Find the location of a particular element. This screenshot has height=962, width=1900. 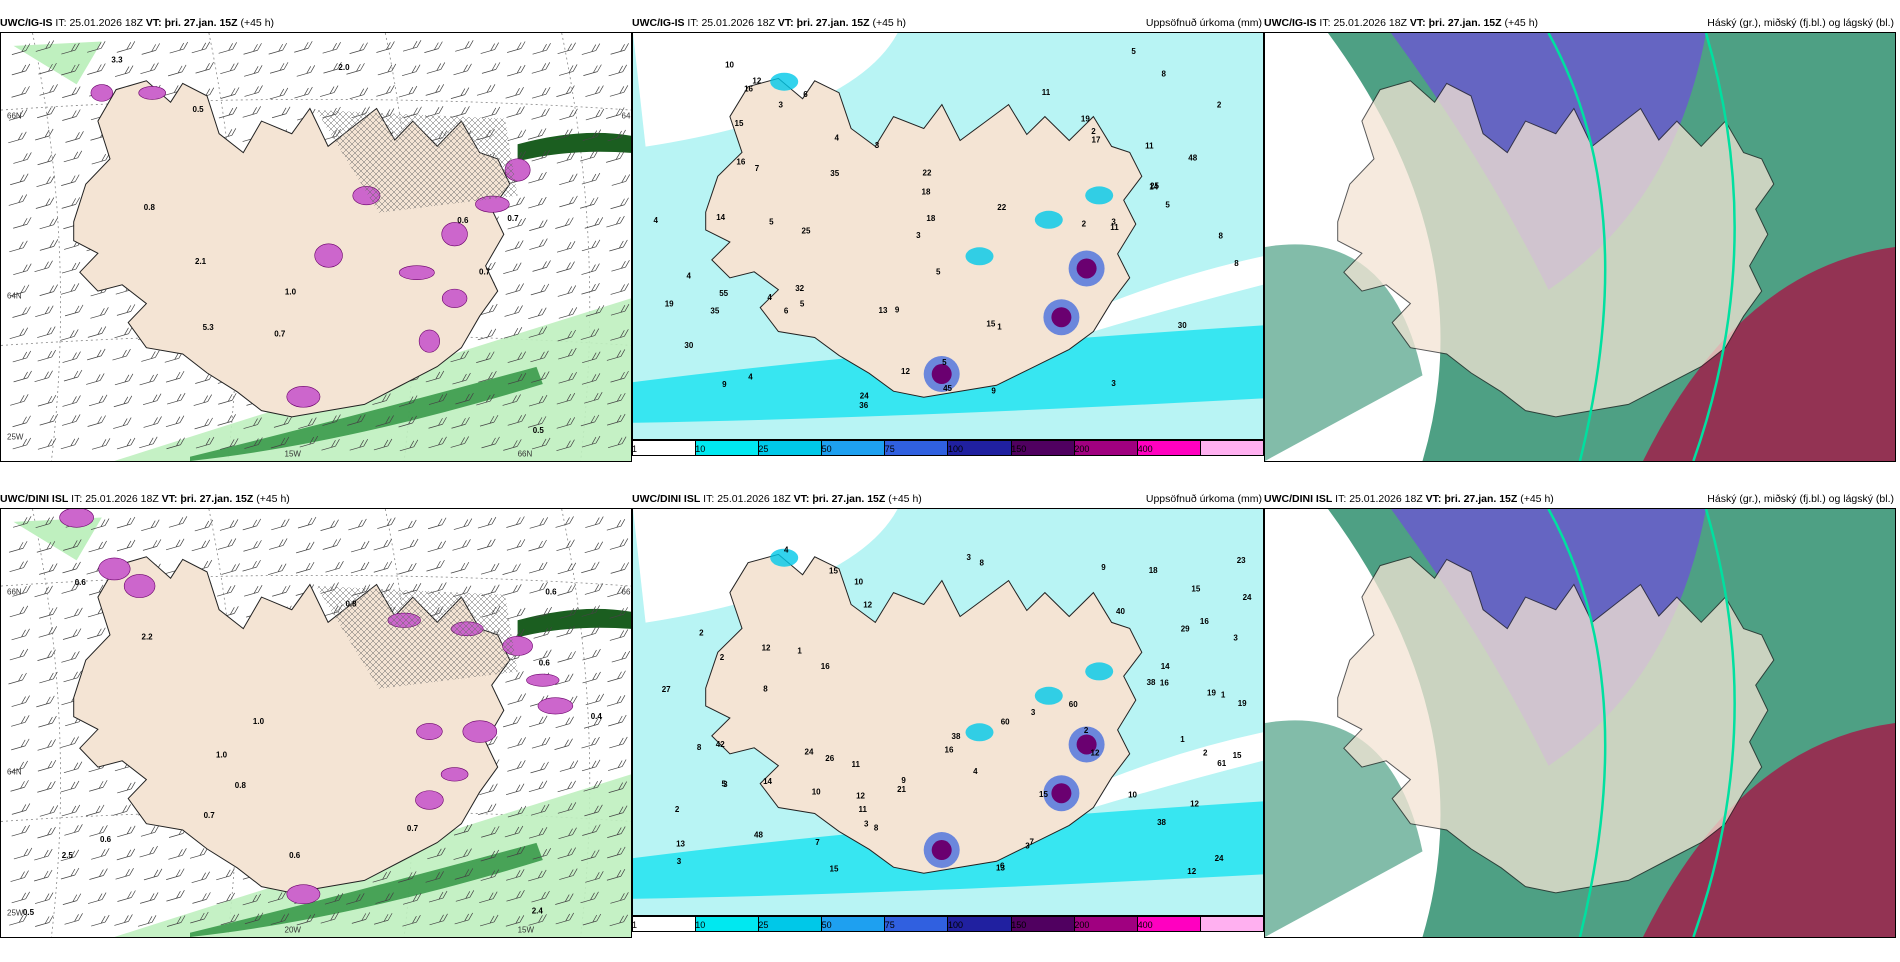

map-value-label: 0.5 is located at coordinates (29, 912).